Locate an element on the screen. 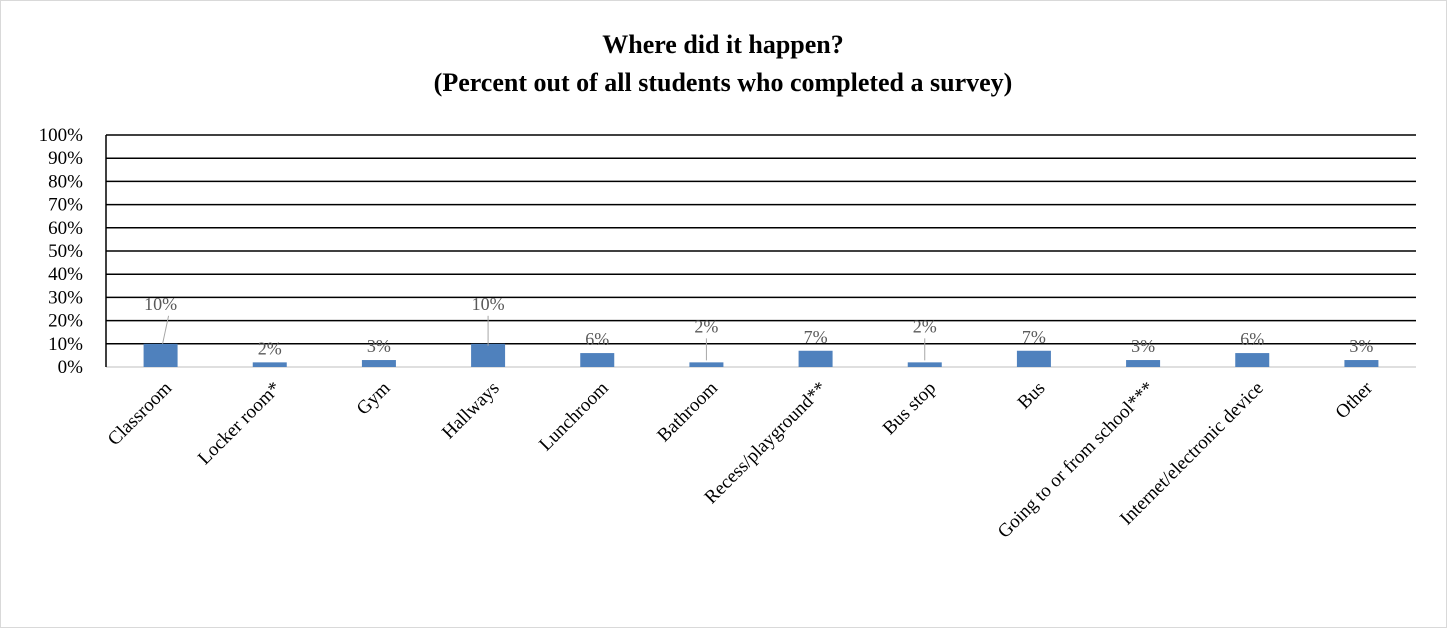 The width and height of the screenshot is (1447, 628). x-tick-label: Hallways is located at coordinates (471, 411).